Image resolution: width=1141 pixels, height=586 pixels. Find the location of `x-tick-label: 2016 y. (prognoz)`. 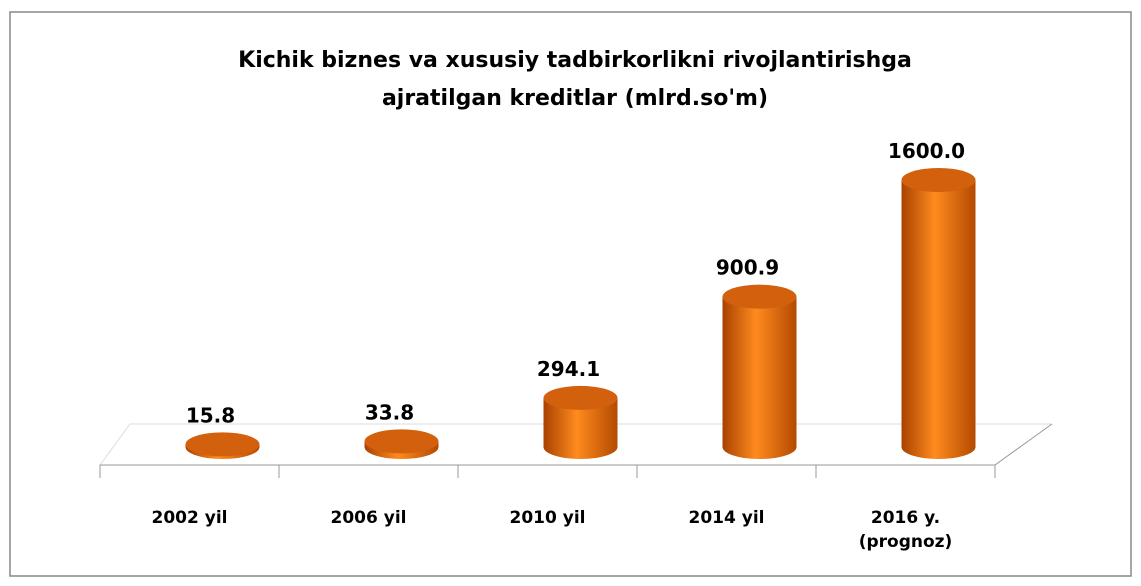

x-tick-label: 2016 y. (prognoz) is located at coordinates (905, 530).